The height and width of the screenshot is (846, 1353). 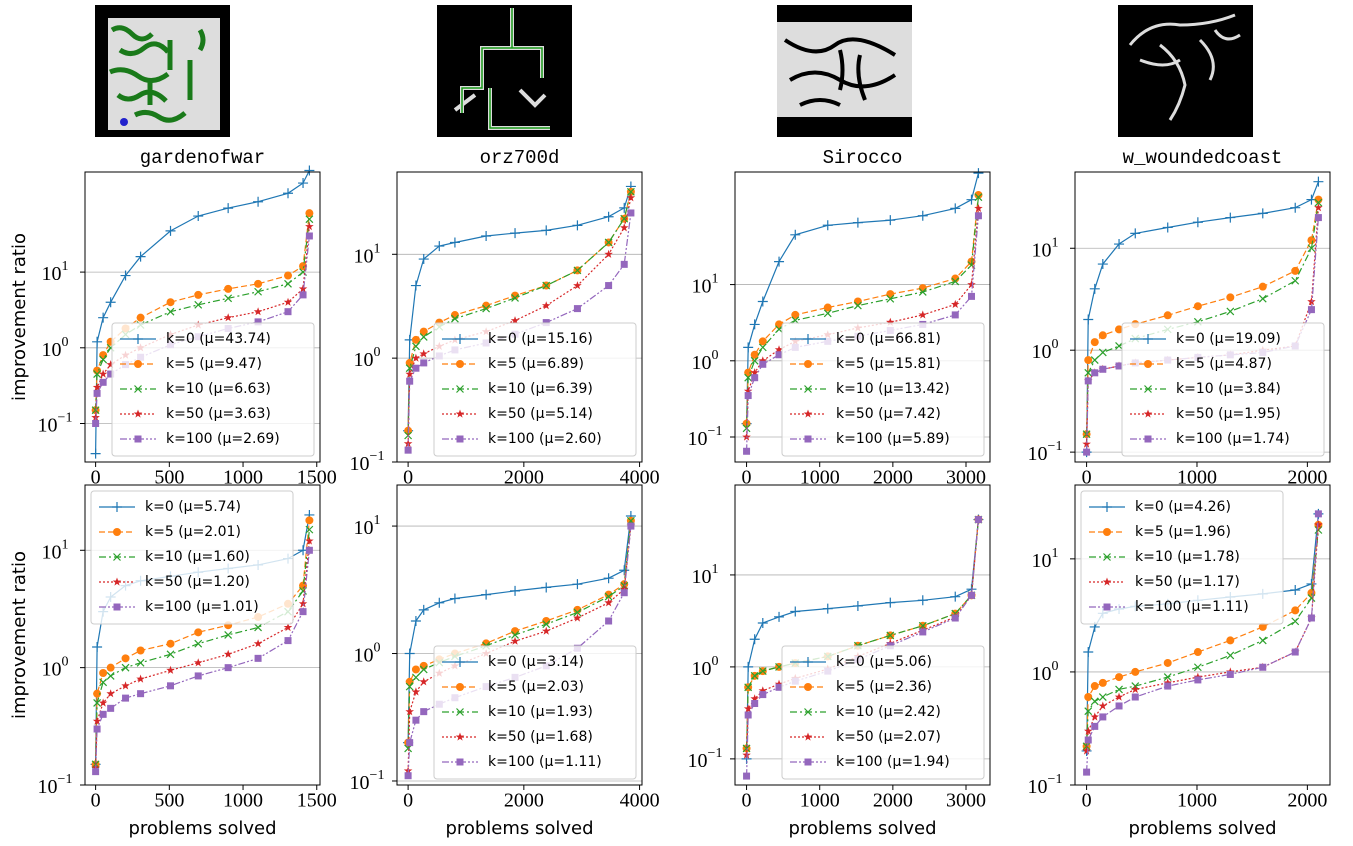 I want to click on map-edges, so click(x=505, y=68).